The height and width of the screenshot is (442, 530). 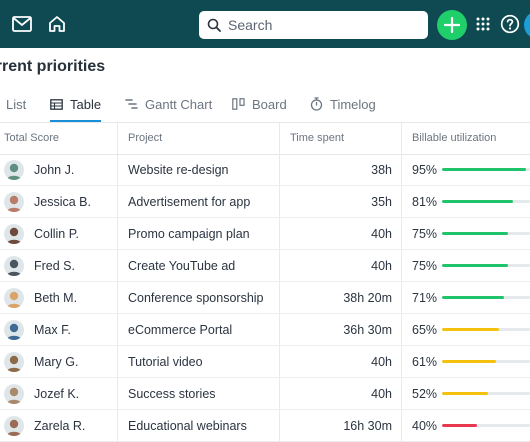 I want to click on column-header-total-score: Total Score, so click(x=32, y=138).